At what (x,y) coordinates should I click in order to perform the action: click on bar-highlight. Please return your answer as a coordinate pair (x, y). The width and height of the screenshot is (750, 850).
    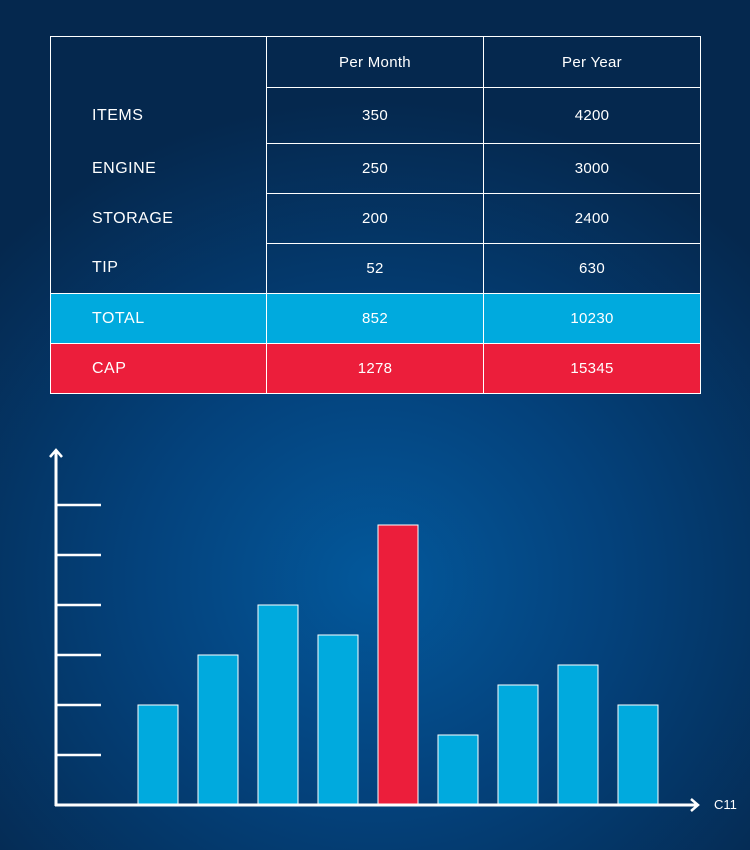
    Looking at the image, I should click on (398, 665).